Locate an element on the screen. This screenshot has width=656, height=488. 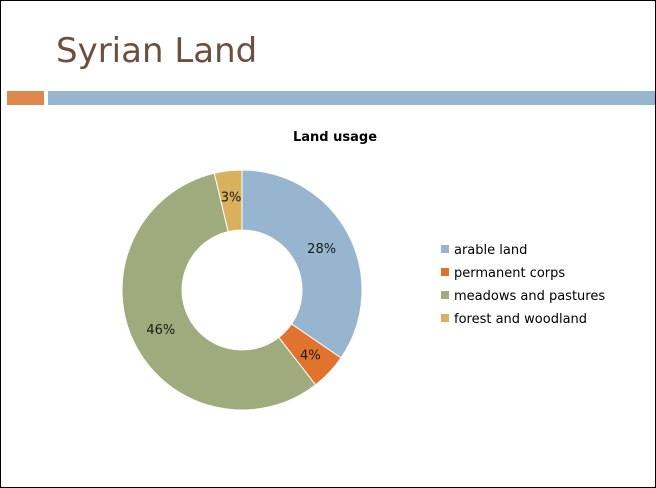
slice-forest-and-woodland is located at coordinates (228, 201).